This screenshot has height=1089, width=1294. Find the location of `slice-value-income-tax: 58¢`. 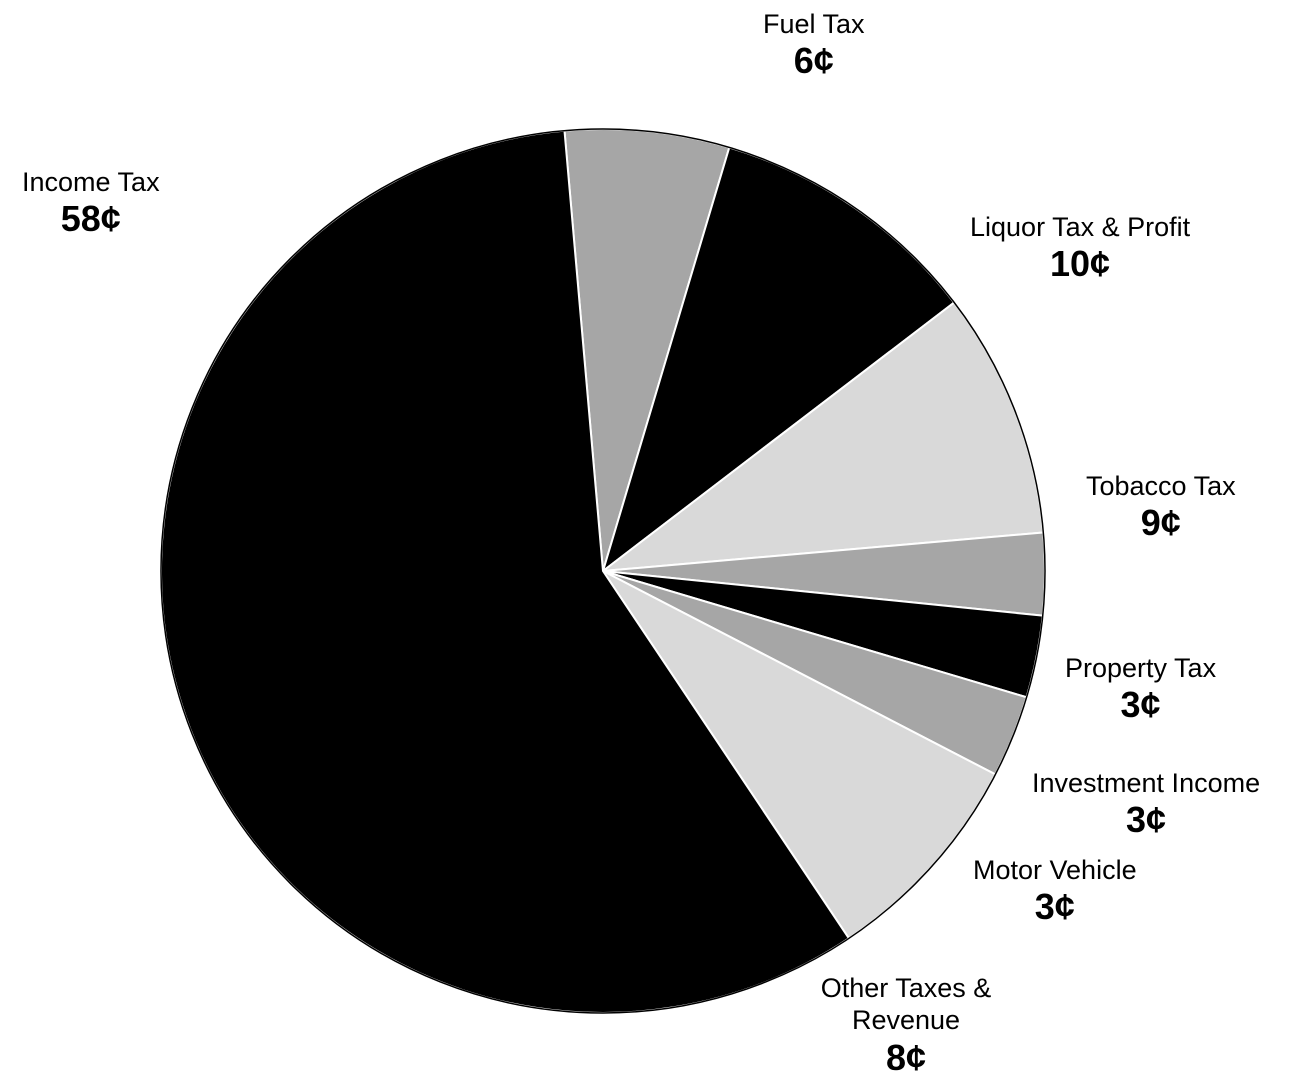

slice-value-income-tax: 58¢ is located at coordinates (90, 219).